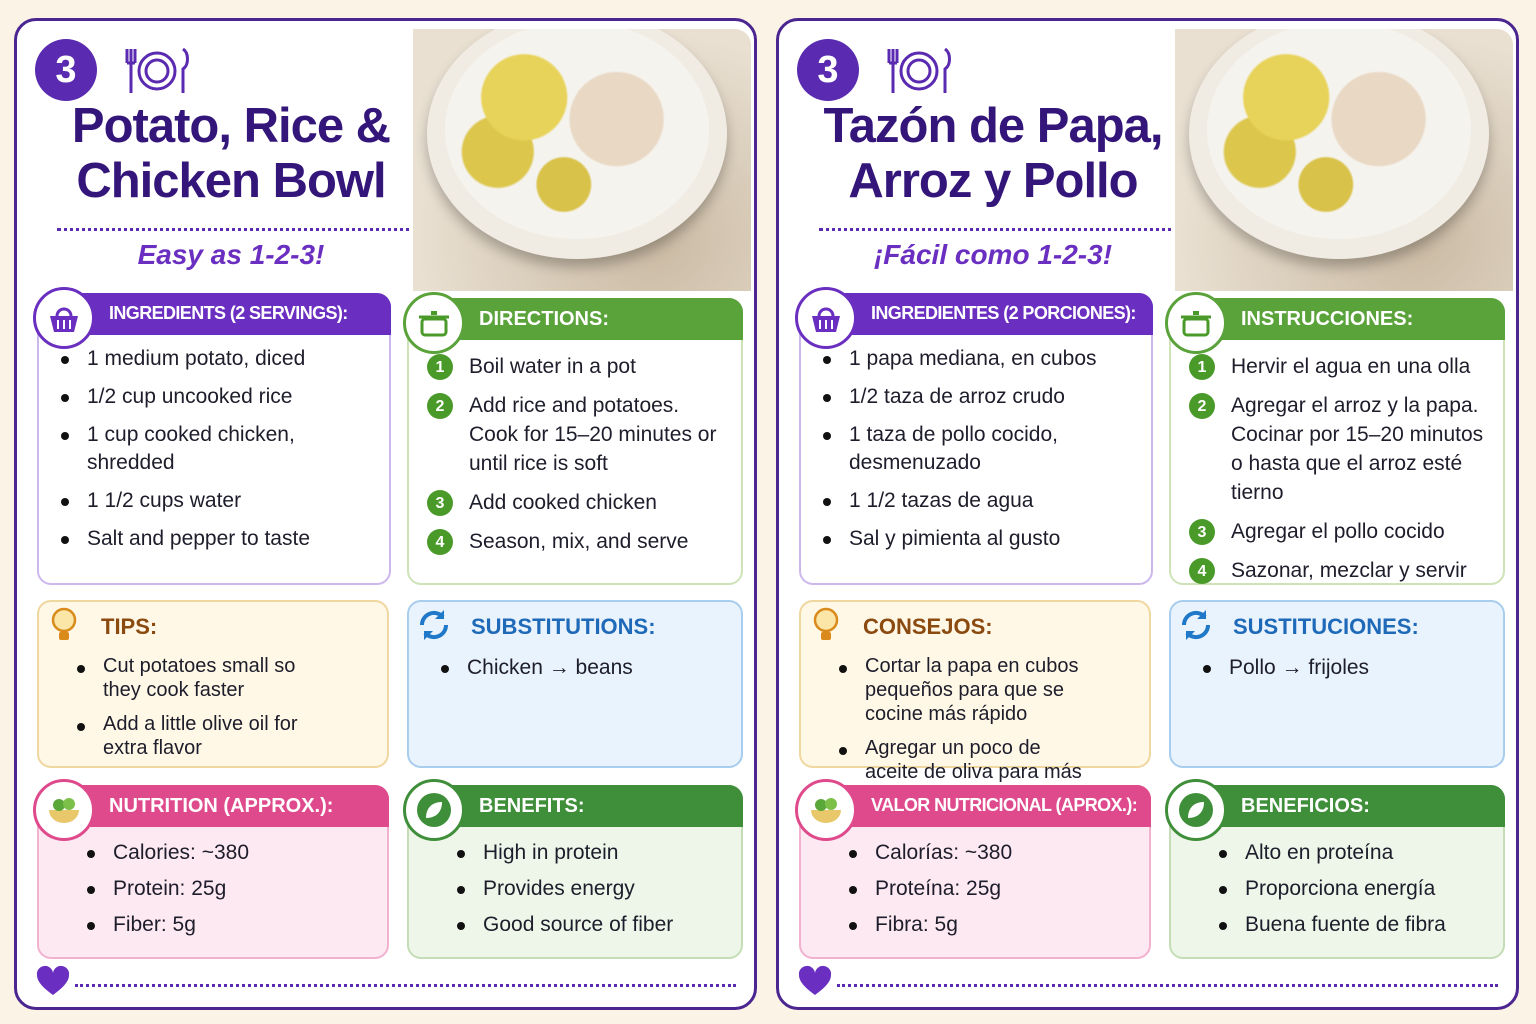 The image size is (1536, 1024). Describe the element at coordinates (1351, 889) in the screenshot. I see `list-item: Proporciona energía` at that location.